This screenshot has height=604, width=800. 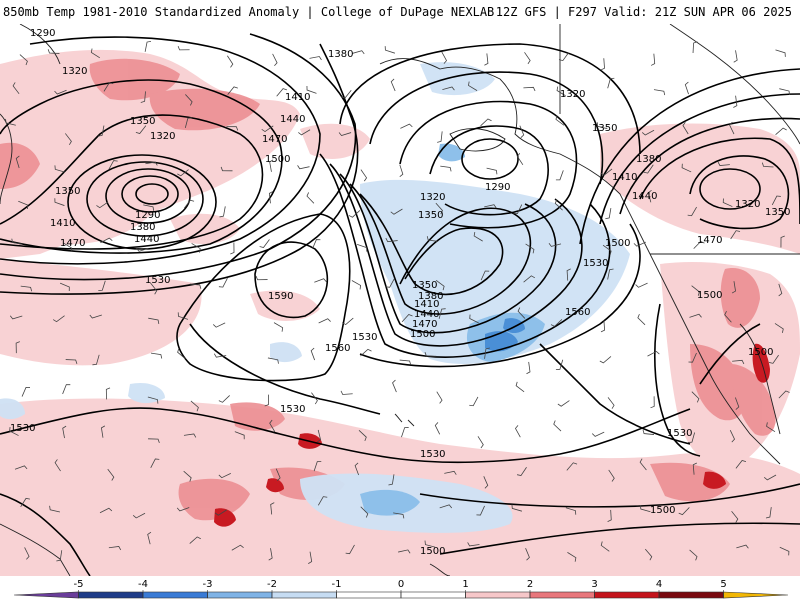 What do you see at coordinates (208, 584) in the screenshot?
I see `colorbar-tick-label: -3` at bounding box center [208, 584].